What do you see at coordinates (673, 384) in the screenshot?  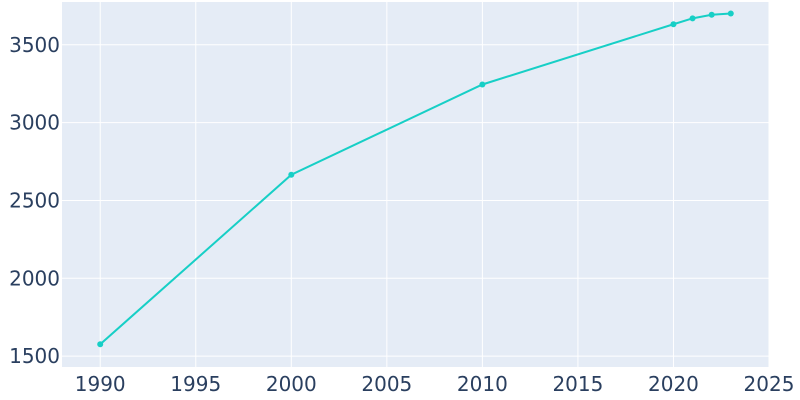 I see `x-tick-label: 2020` at bounding box center [673, 384].